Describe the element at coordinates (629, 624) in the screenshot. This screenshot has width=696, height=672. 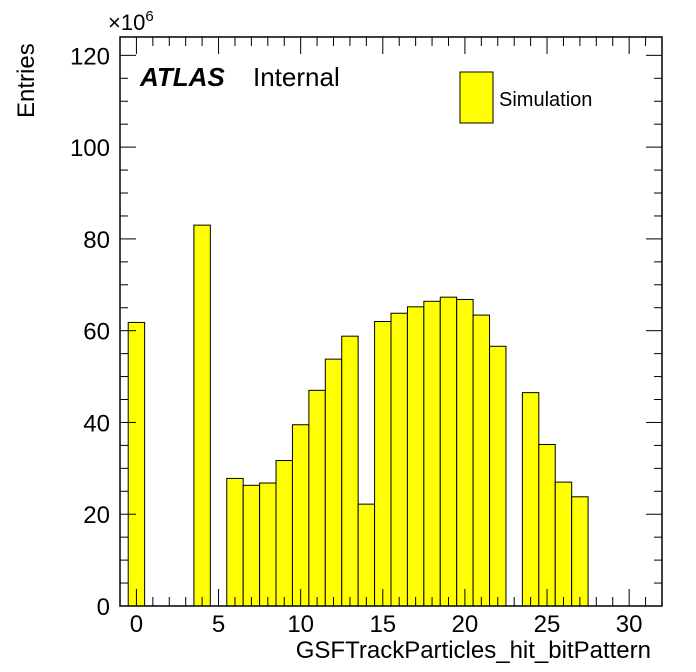
I see `x-tick-label: 30` at that location.